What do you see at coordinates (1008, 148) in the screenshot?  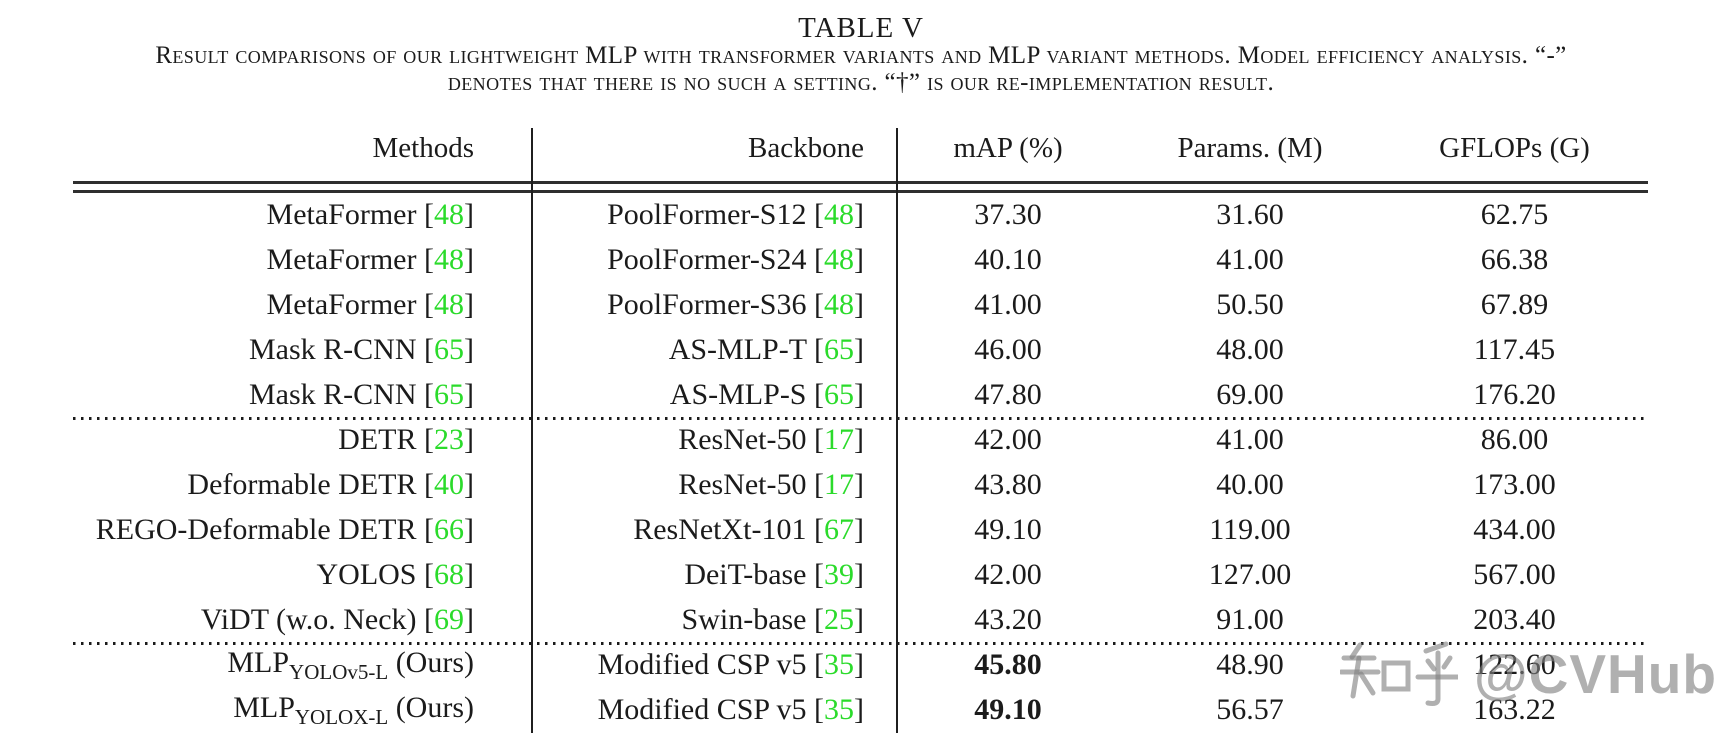 I see `column-header-map: mAP (%)` at bounding box center [1008, 148].